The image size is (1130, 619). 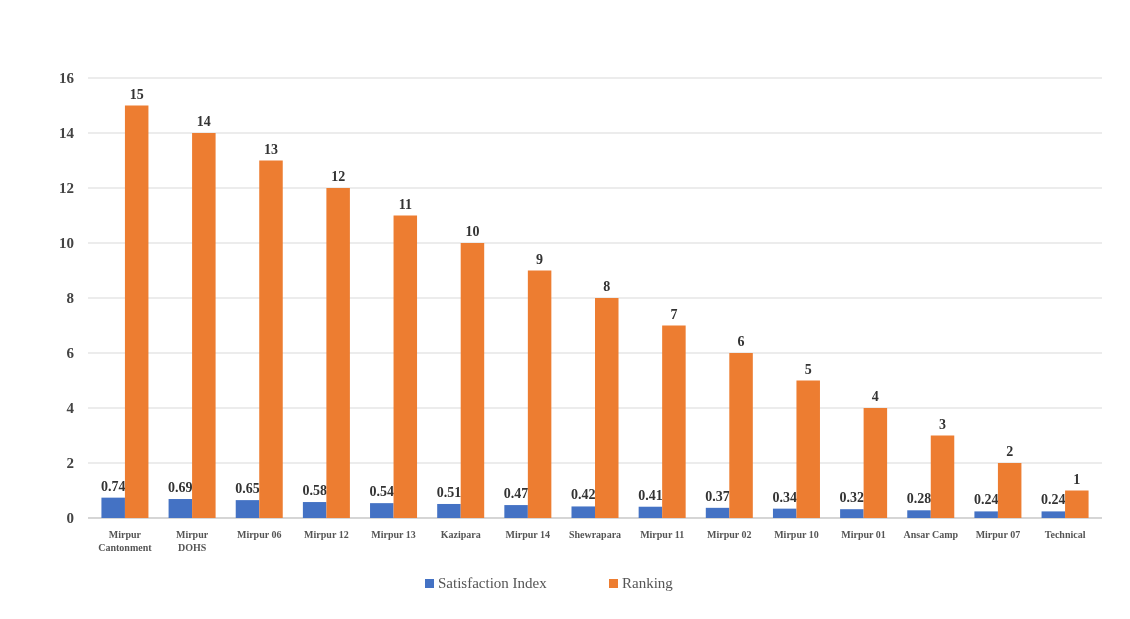 What do you see at coordinates (729, 534) in the screenshot?
I see `x-tick-label: Mirpur 02` at bounding box center [729, 534].